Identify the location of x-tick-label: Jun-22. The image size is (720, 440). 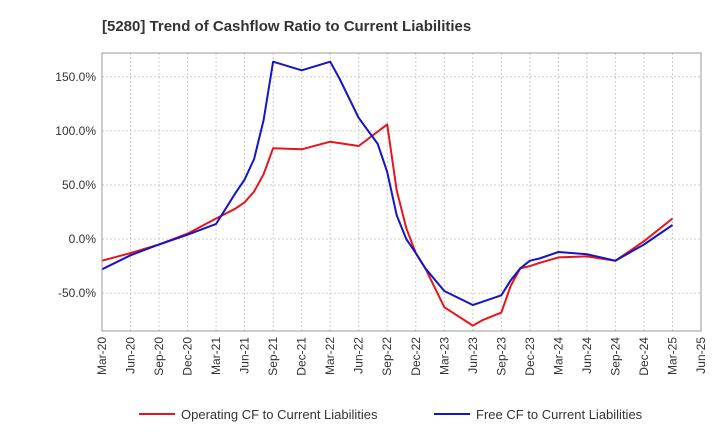
(359, 355).